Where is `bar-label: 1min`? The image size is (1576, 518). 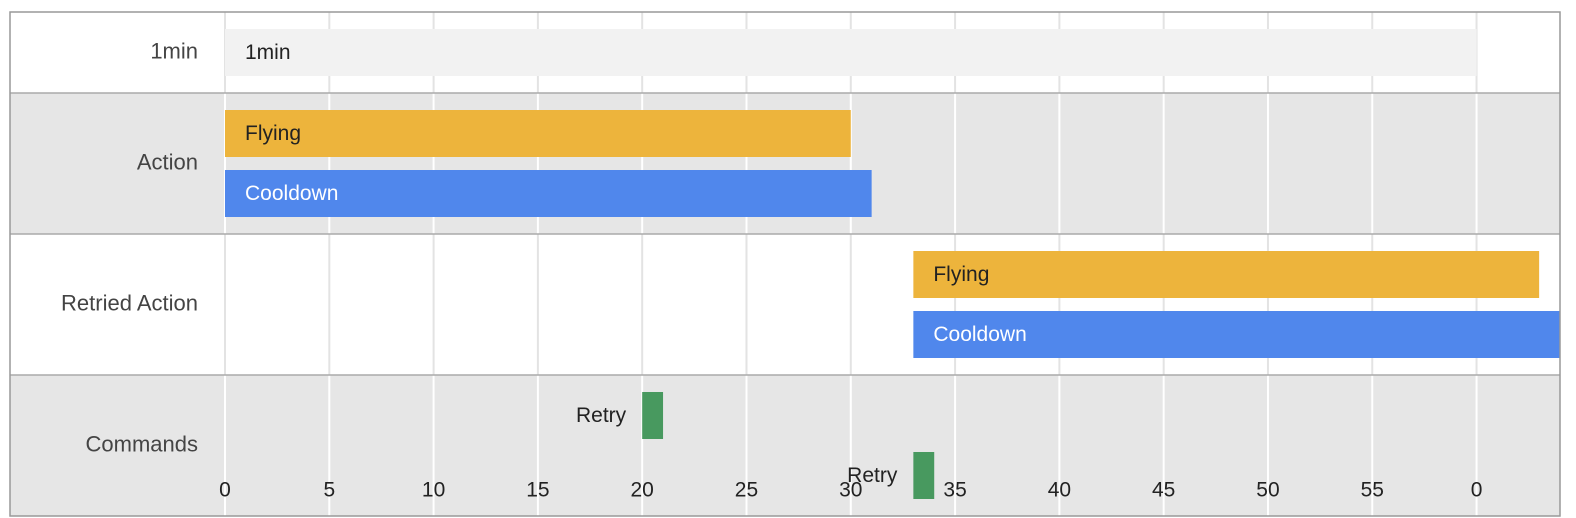 bar-label: 1min is located at coordinates (268, 52).